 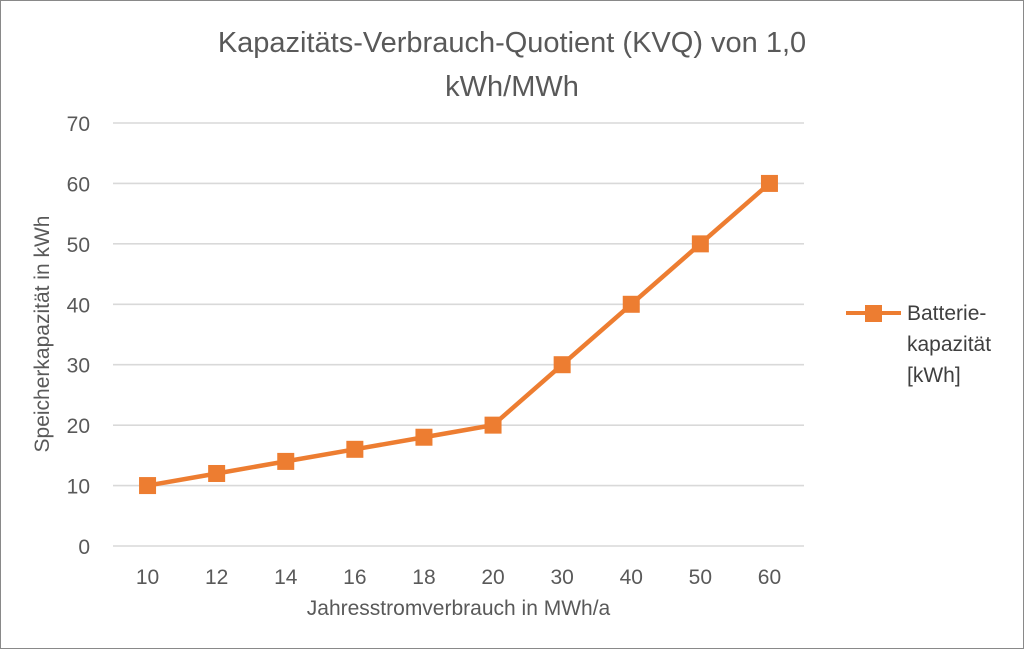 I want to click on x-tick-label: 18, so click(x=423, y=577).